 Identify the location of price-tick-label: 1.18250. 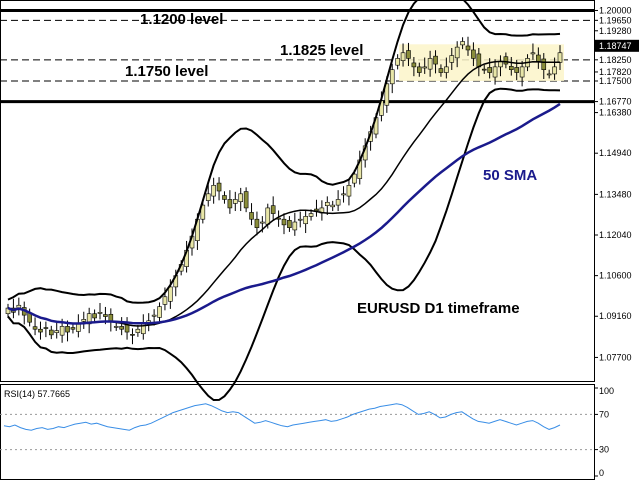
(615, 60).